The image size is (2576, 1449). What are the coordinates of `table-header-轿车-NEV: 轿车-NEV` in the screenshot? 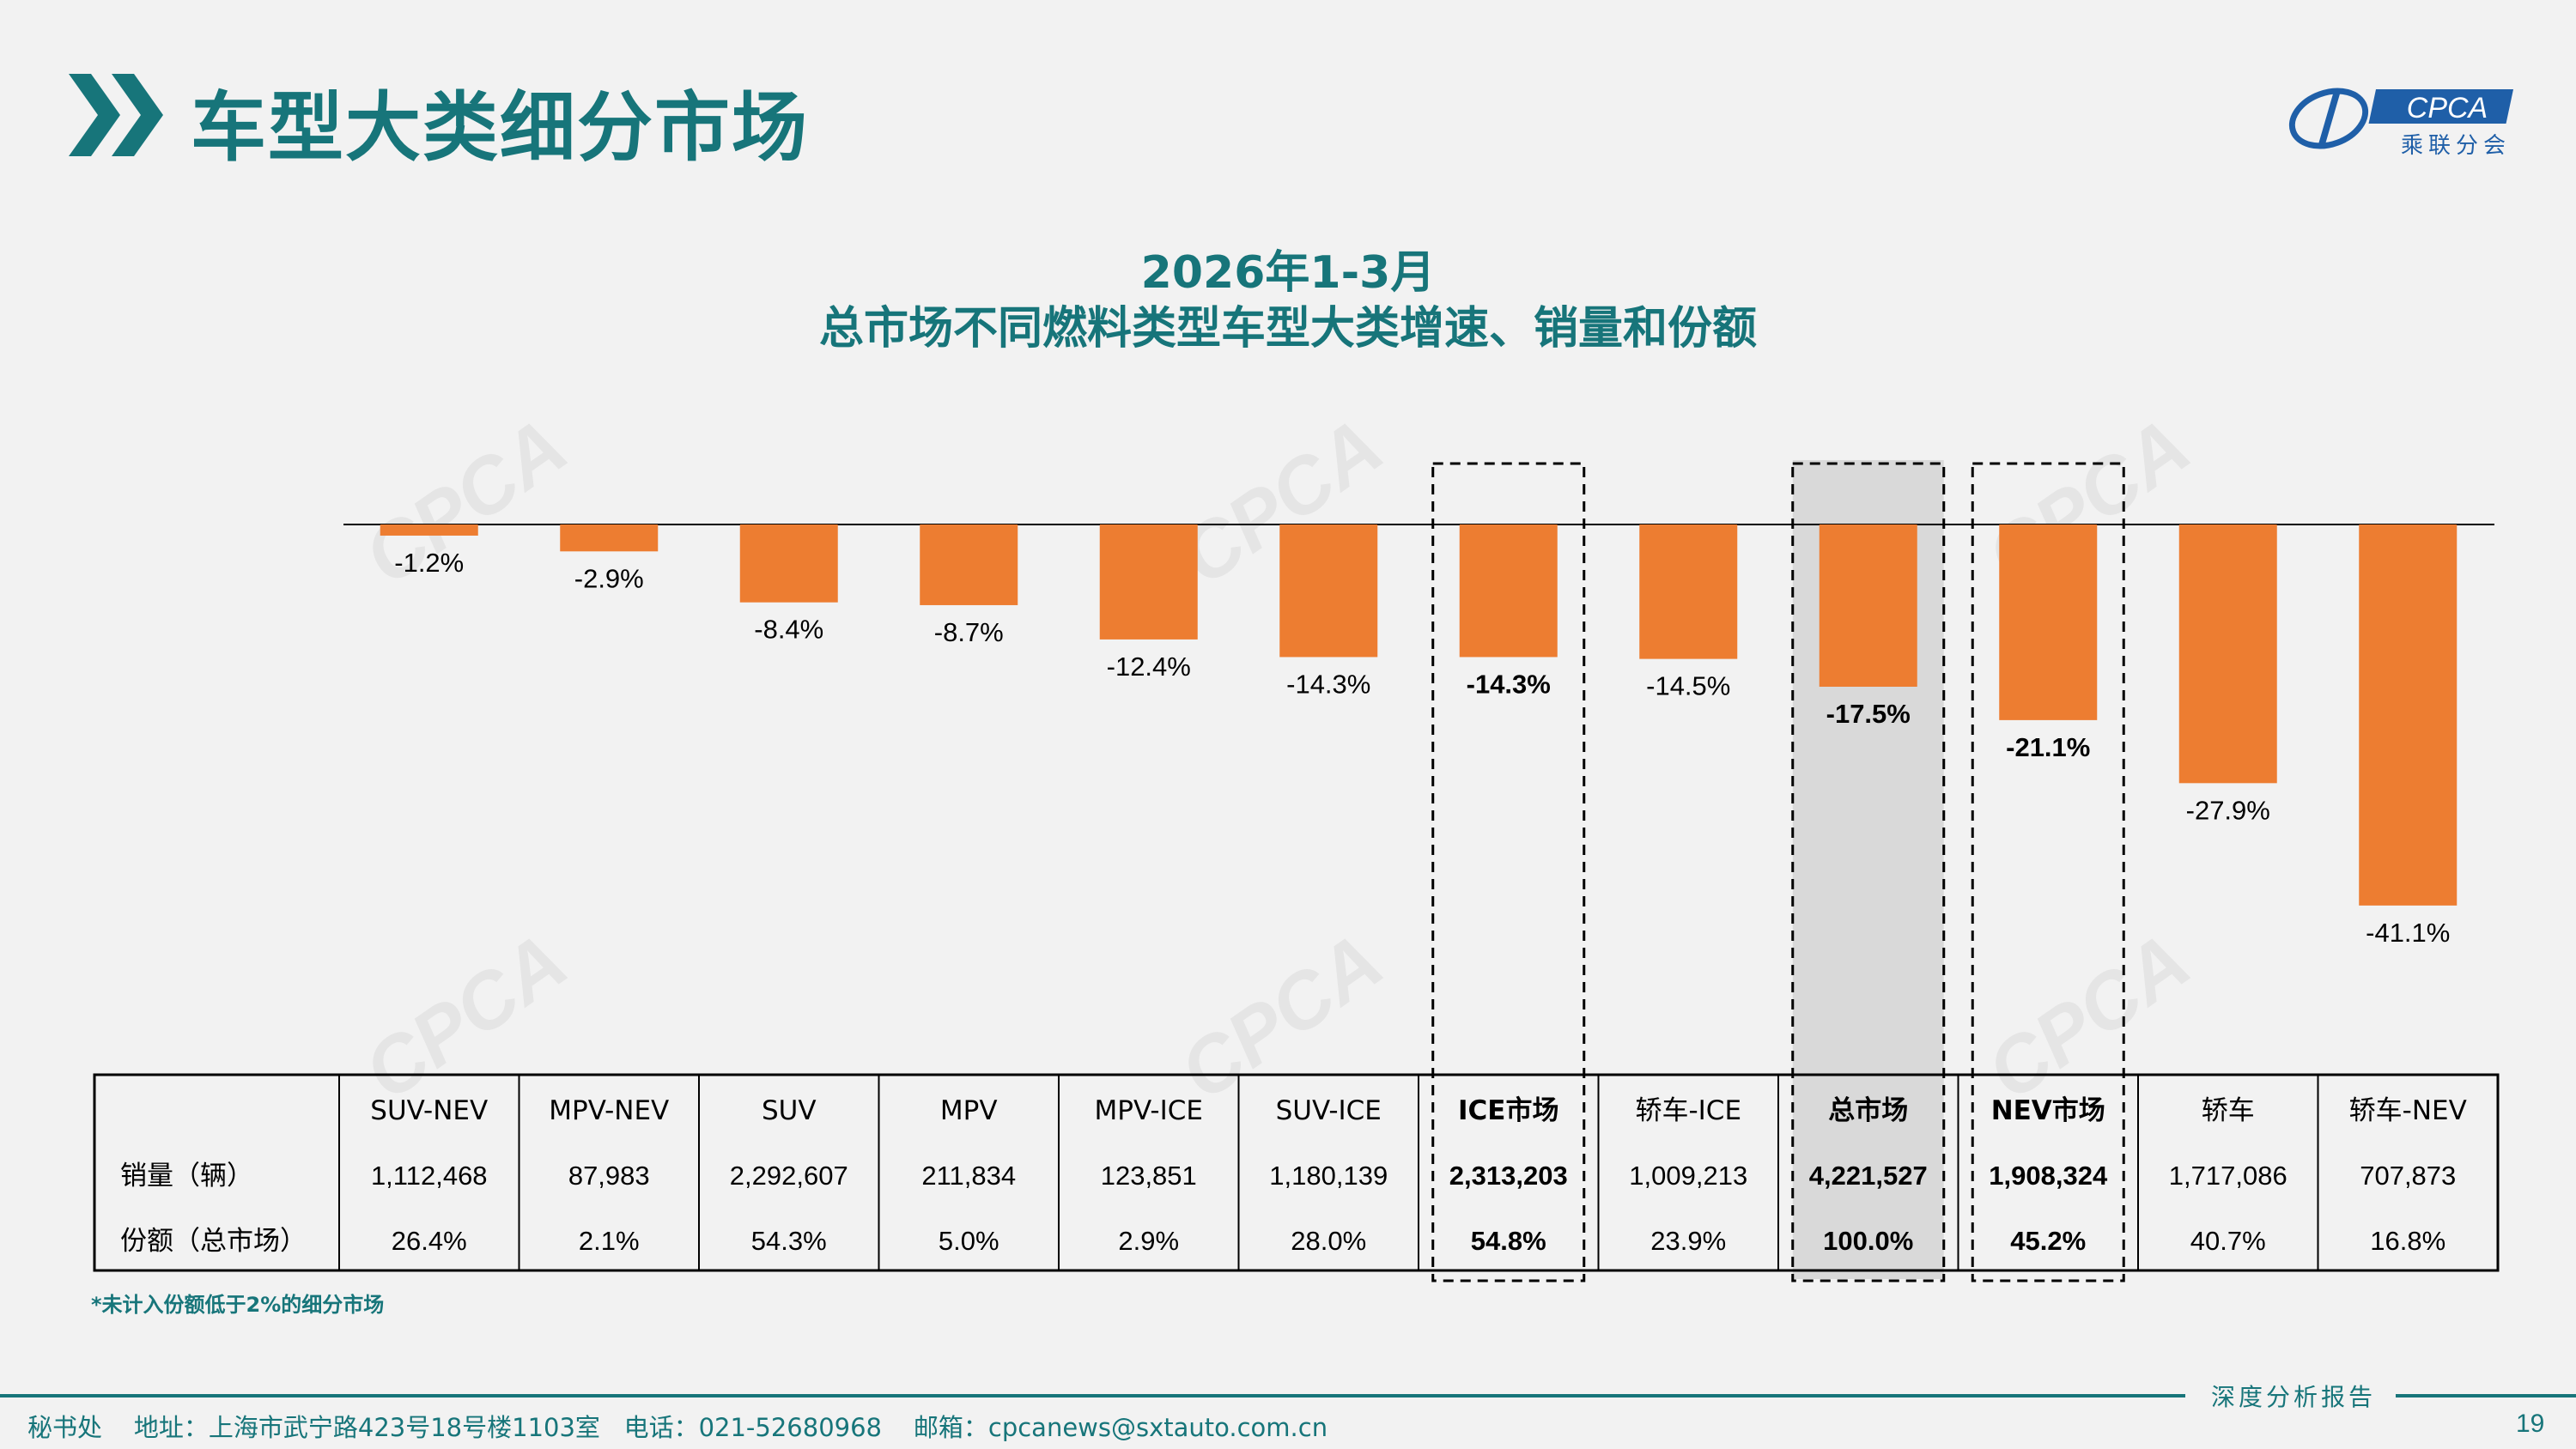 It's located at (2408, 1110).